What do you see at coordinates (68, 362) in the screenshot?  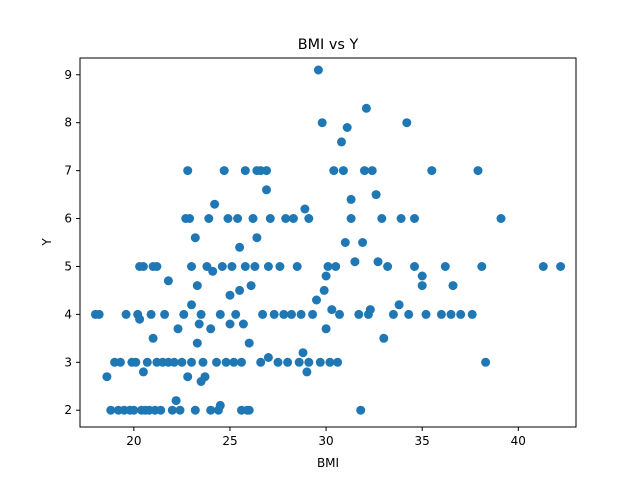 I see `y-tick-label: 3` at bounding box center [68, 362].